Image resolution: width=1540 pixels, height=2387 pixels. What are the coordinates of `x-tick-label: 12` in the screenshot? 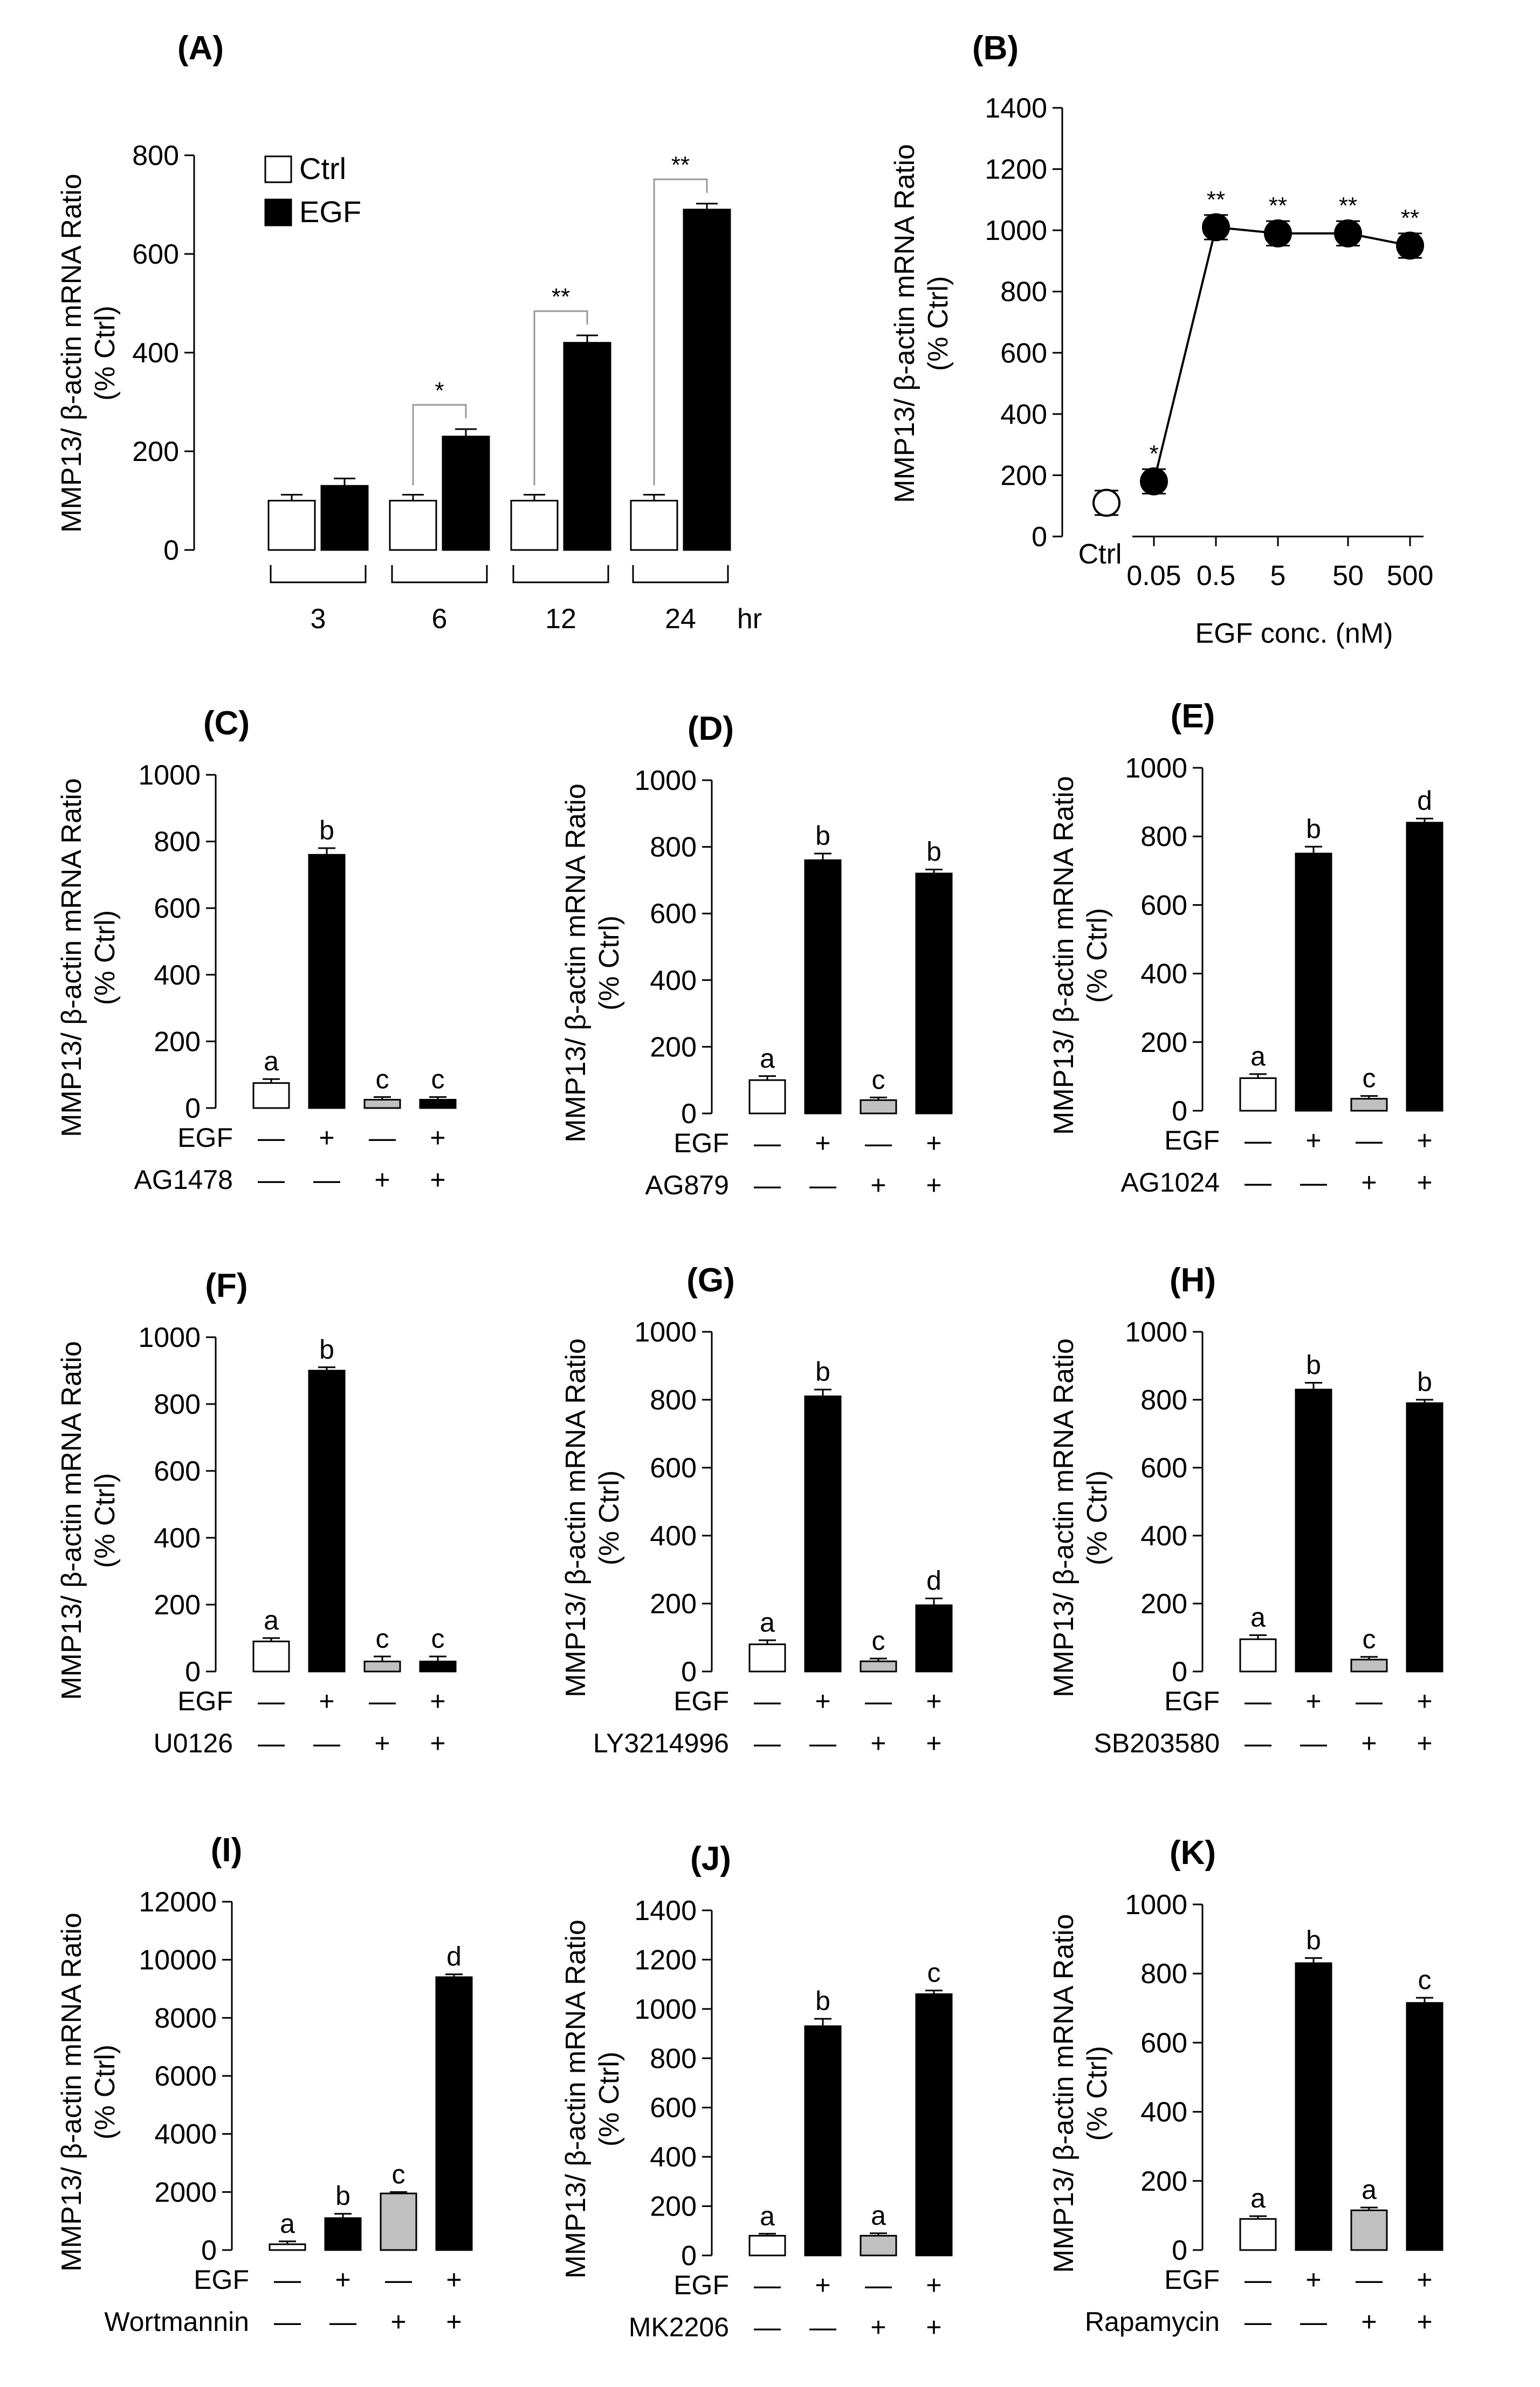 It's located at (560, 619).